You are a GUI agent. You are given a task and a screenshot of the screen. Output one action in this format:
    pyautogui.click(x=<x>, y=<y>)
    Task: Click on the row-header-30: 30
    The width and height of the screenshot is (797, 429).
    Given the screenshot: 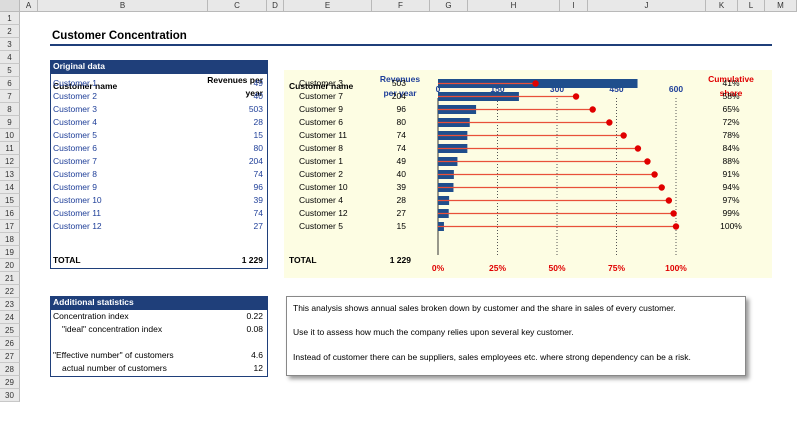 What is the action you would take?
    pyautogui.click(x=10, y=395)
    